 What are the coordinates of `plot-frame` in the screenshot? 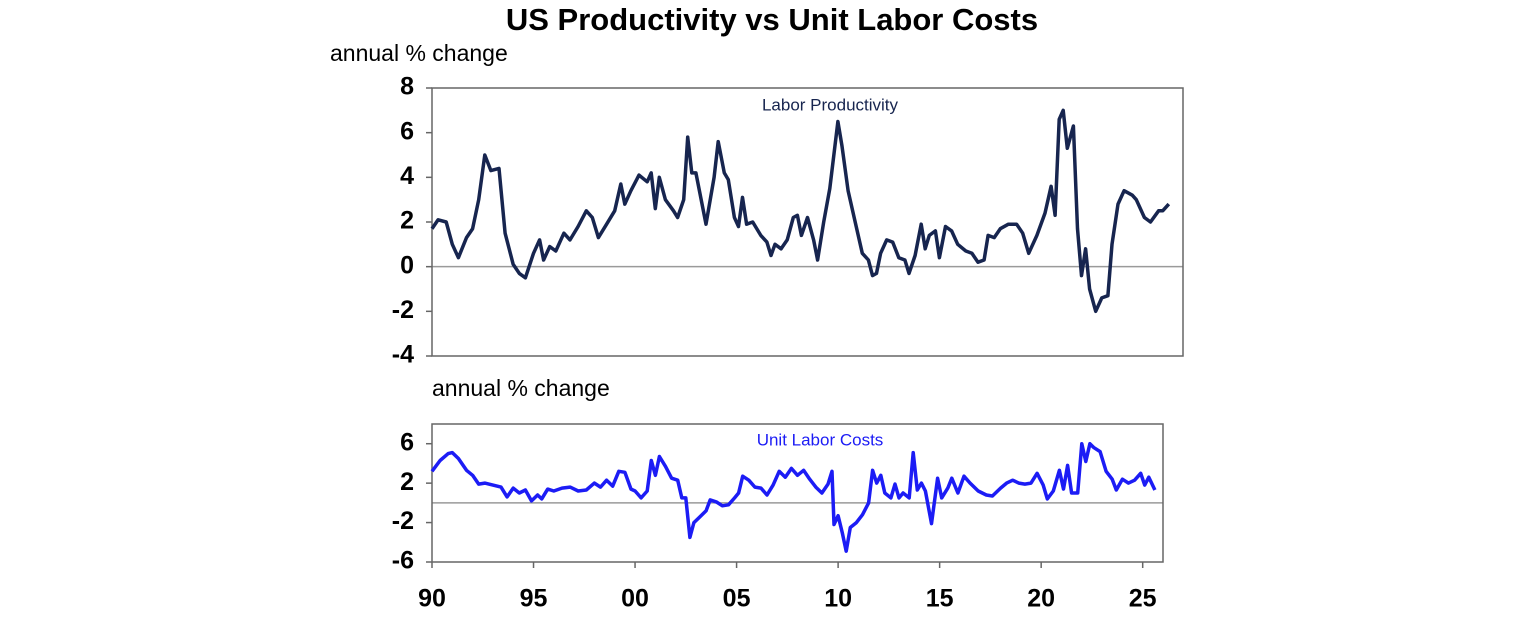 It's located at (797, 493).